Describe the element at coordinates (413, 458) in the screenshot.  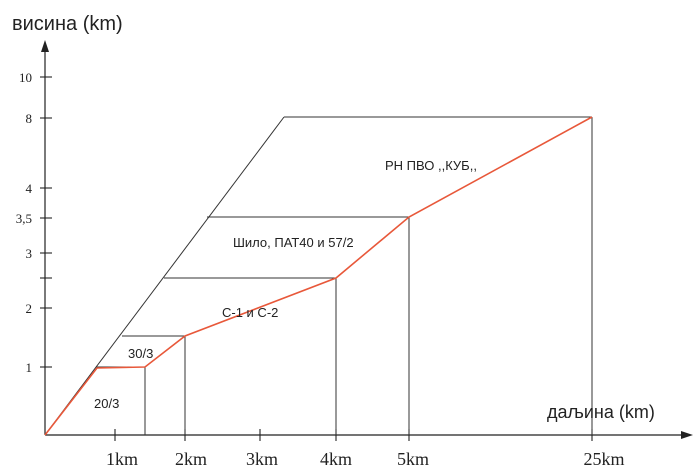
I see `x-tick-label-5km: 5km` at that location.